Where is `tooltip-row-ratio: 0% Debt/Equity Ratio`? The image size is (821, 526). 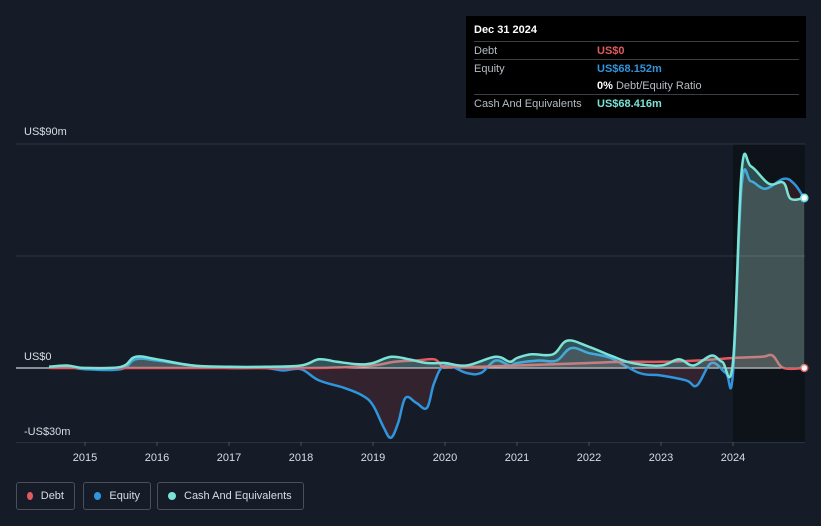
tooltip-row-ratio: 0% Debt/Equity Ratio is located at coordinates (636, 85).